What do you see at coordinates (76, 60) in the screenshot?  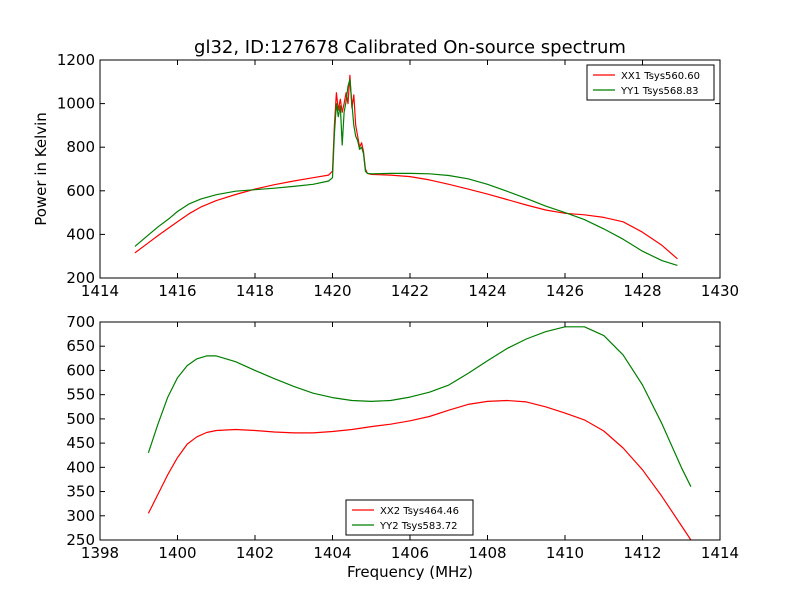 I see `y-tick-label: 1200` at bounding box center [76, 60].